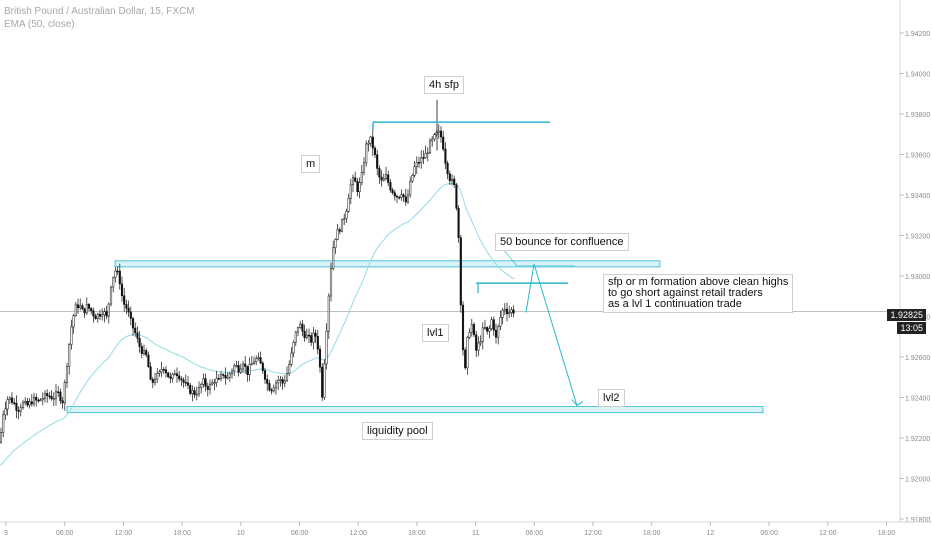 The width and height of the screenshot is (932, 550). What do you see at coordinates (917, 439) in the screenshot?
I see `price-tick-label: 1.92200` at bounding box center [917, 439].